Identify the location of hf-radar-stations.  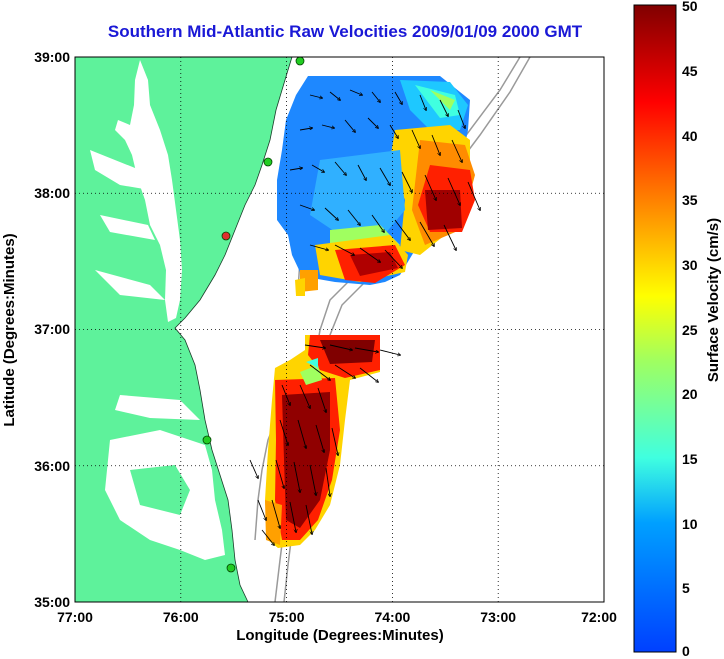
(253, 315).